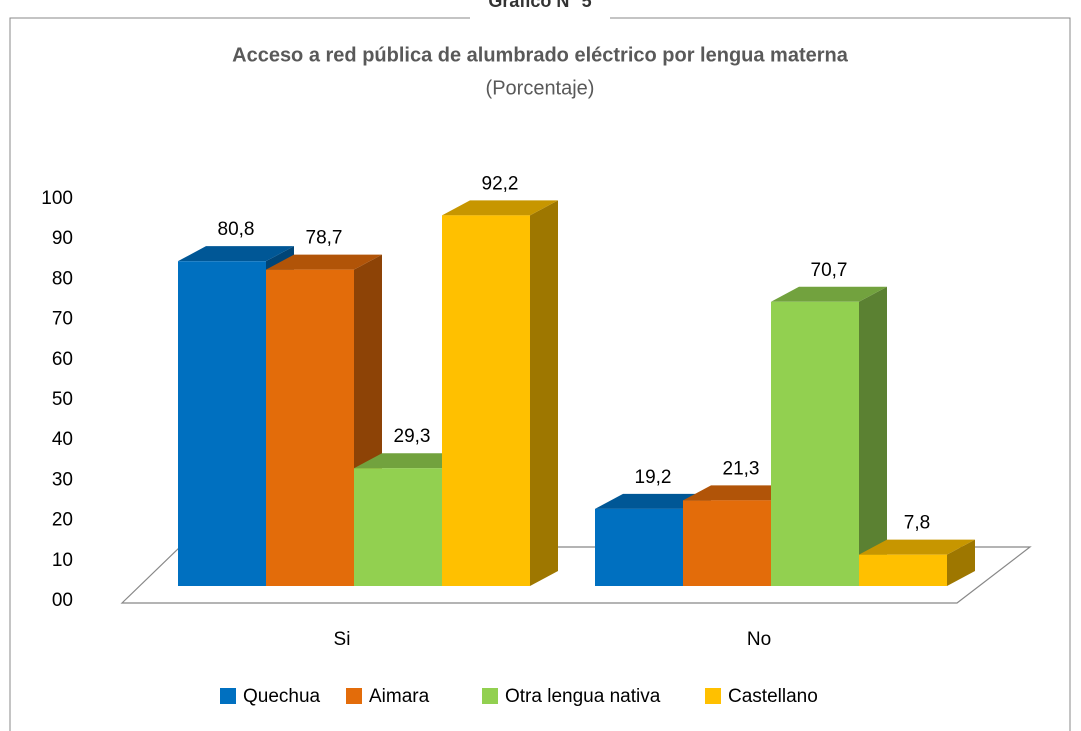  Describe the element at coordinates (62, 439) in the screenshot. I see `y-tick-label: 40` at that location.